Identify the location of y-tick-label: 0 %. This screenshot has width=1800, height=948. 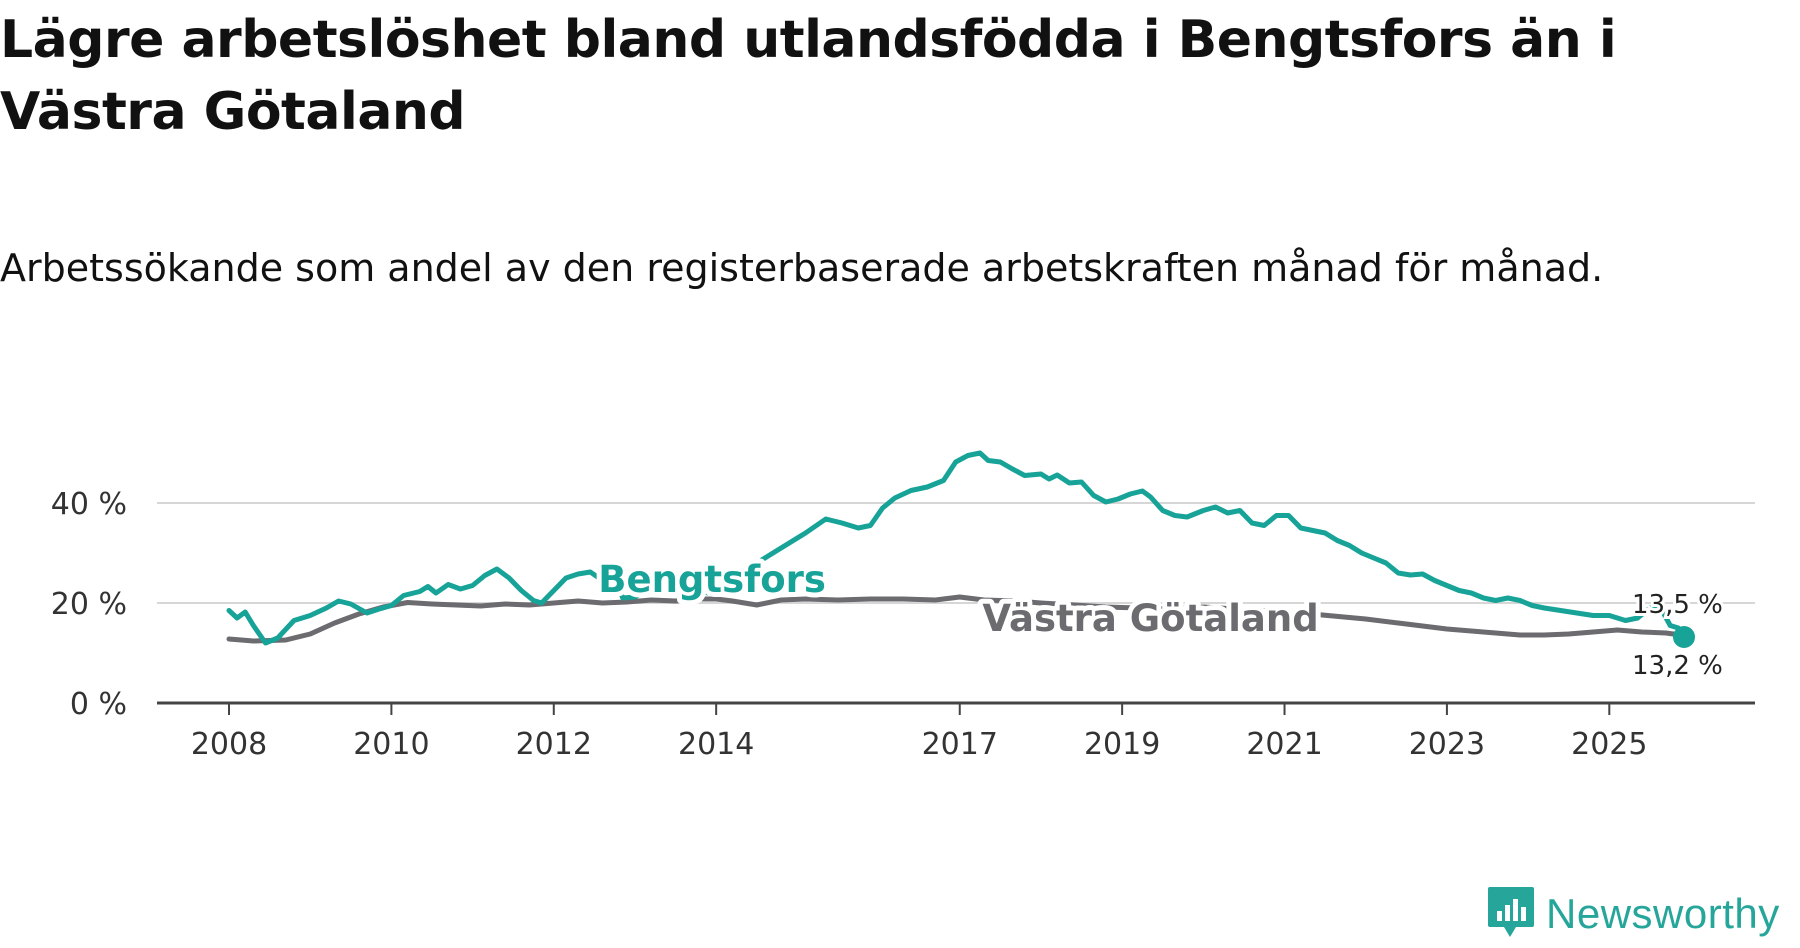
(98, 704).